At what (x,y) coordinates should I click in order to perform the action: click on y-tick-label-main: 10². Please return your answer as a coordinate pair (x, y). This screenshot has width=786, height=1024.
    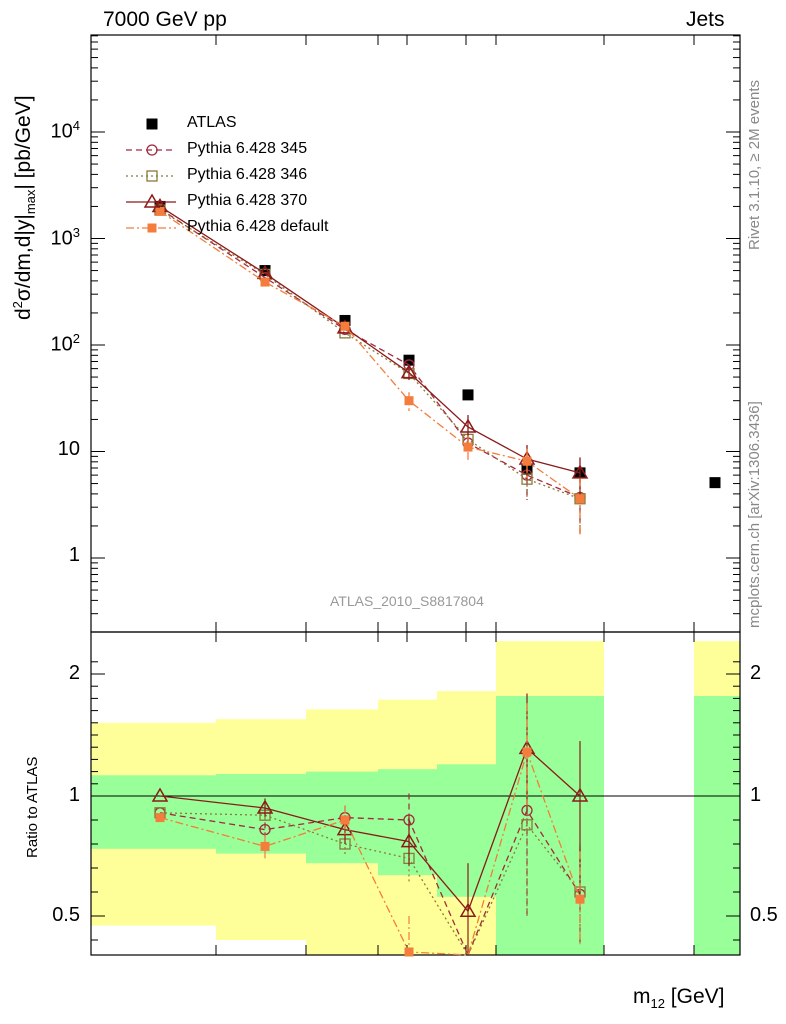
    Looking at the image, I should click on (65, 343).